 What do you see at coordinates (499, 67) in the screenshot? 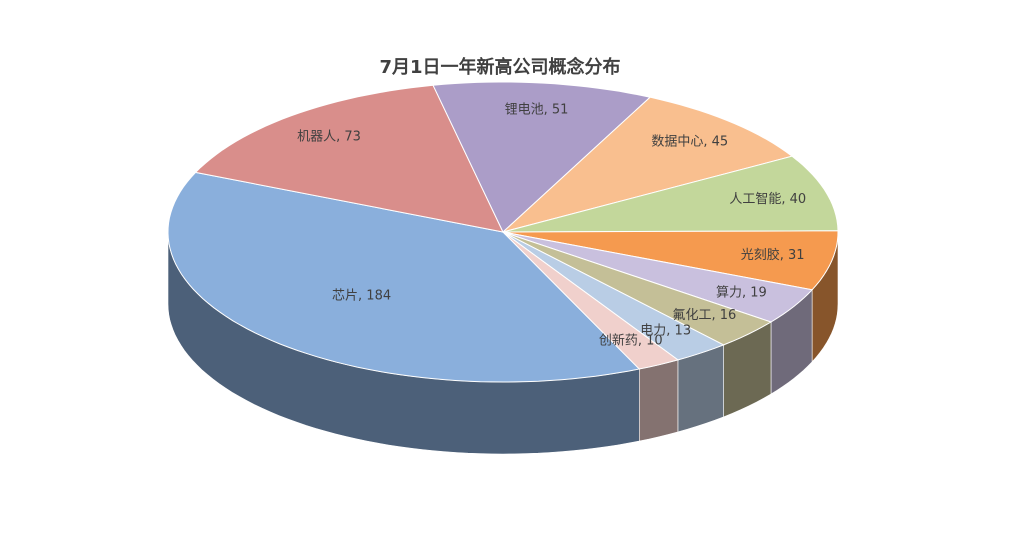
I see `chart-title: 7月1日一年新高公司概念分布` at bounding box center [499, 67].